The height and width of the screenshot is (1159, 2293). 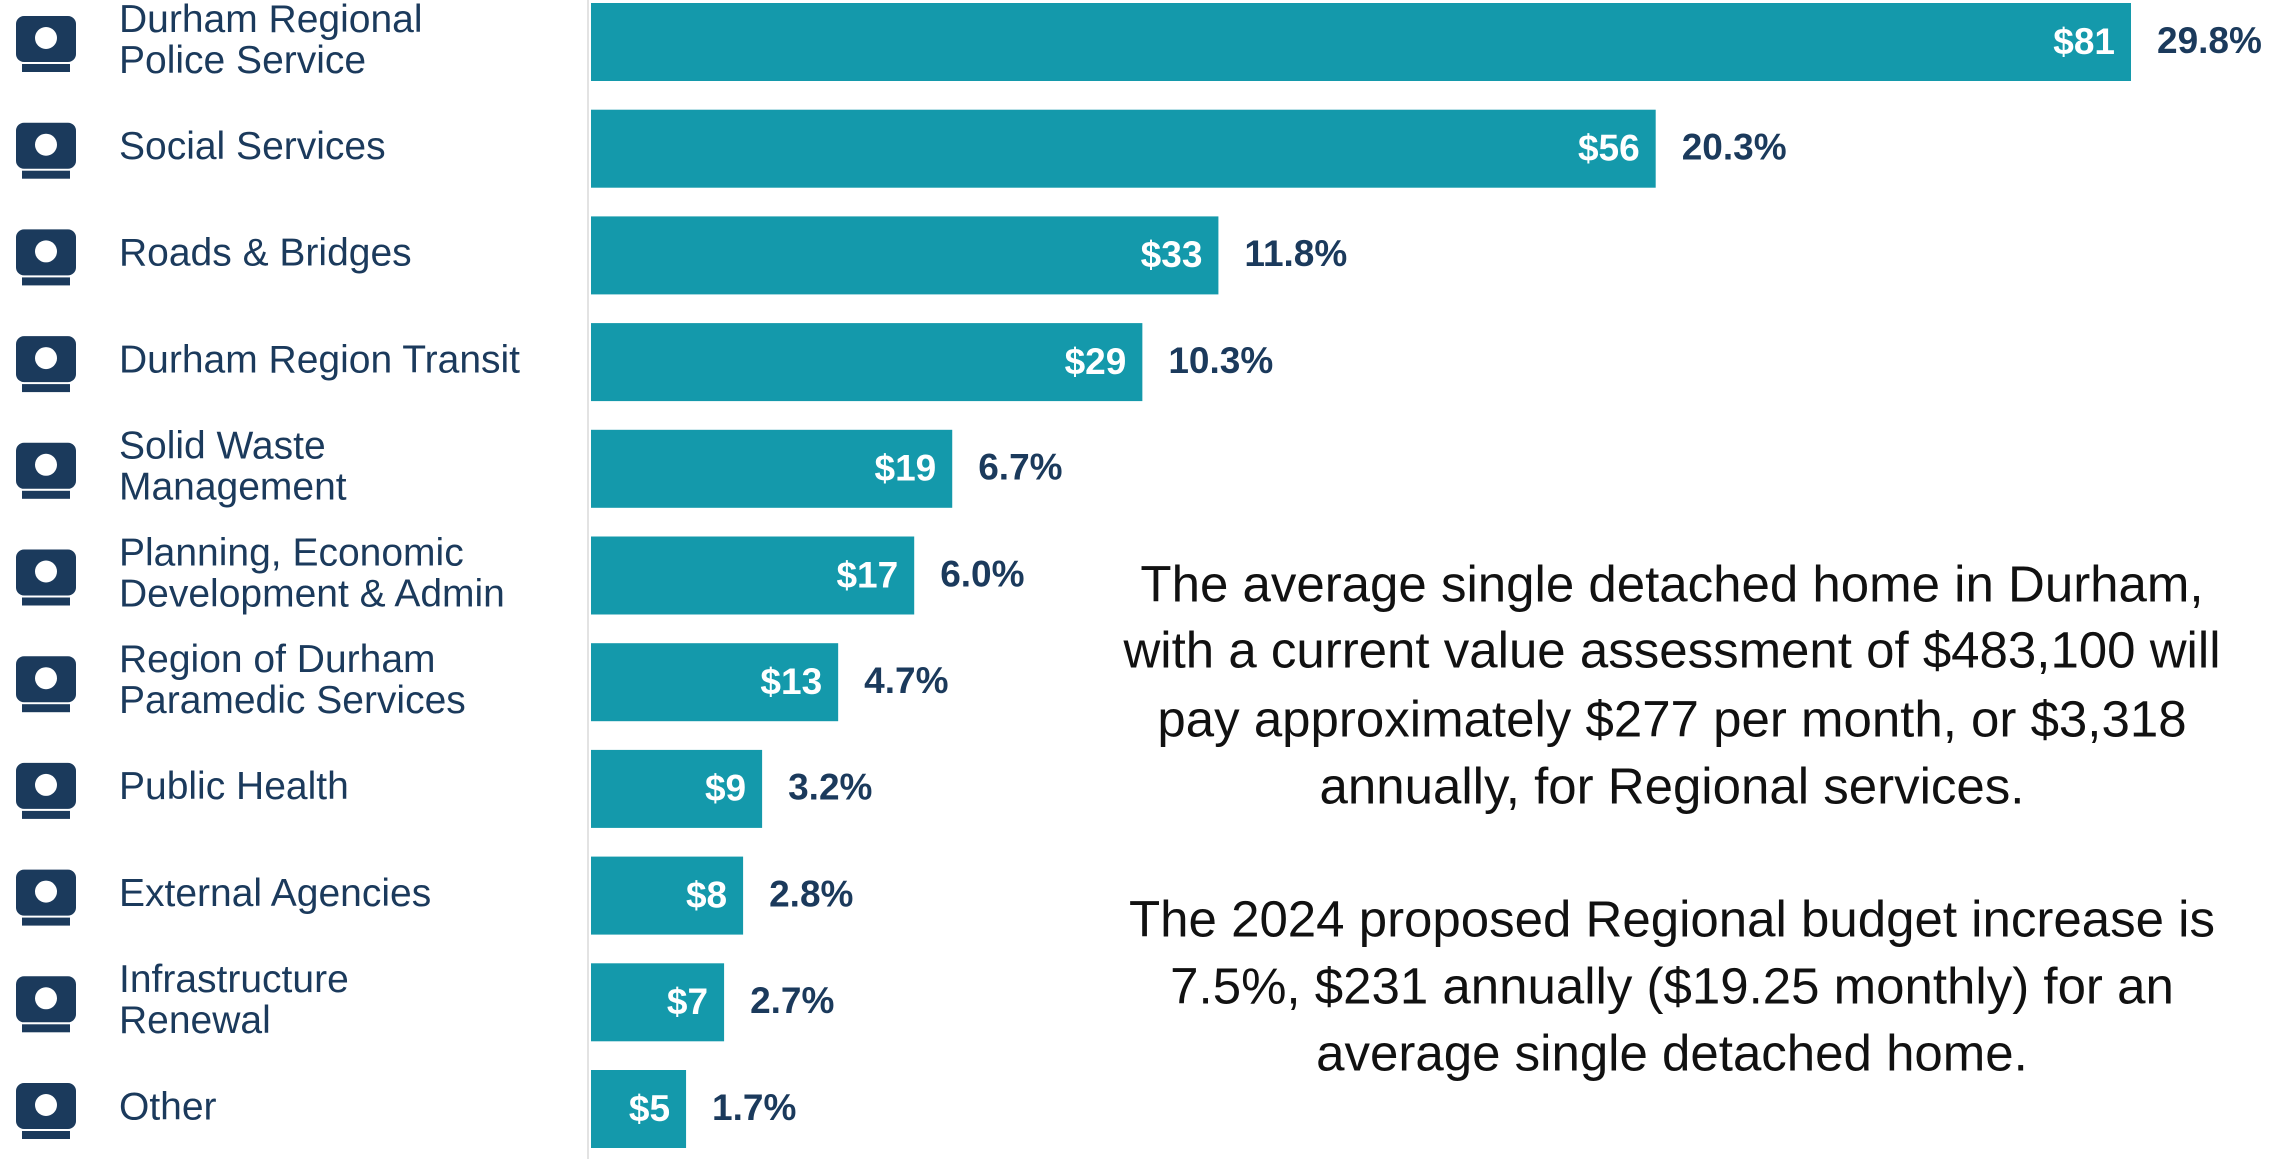 I want to click on value-label: $17, so click(x=867, y=574).